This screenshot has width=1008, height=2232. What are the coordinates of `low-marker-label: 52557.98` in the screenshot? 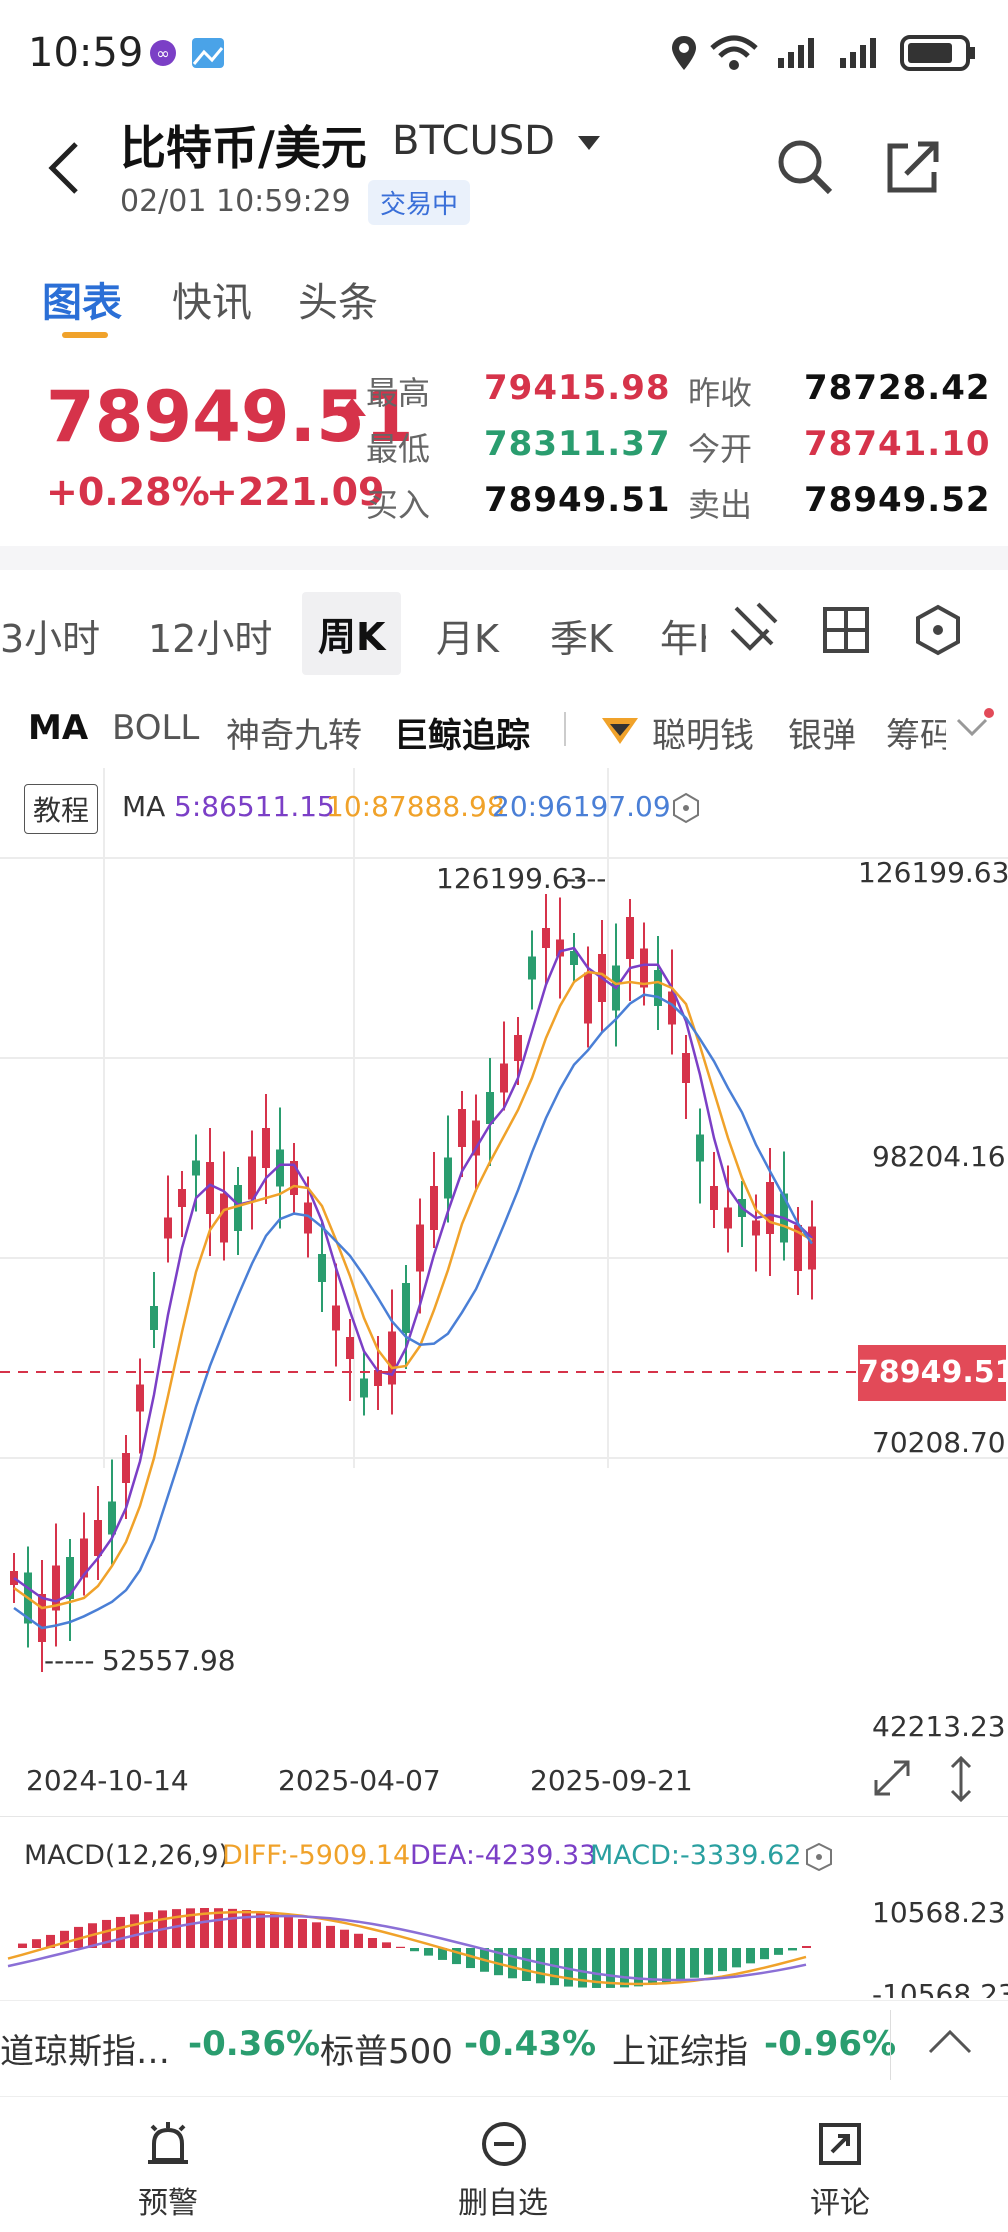 It's located at (169, 1660).